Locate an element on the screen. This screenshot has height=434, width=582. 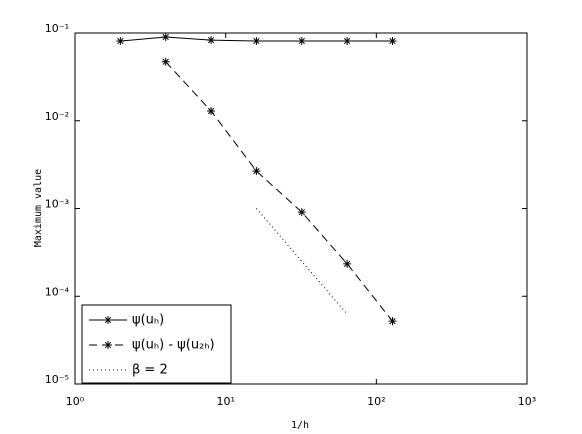
y-tick-label: 10⁻³ is located at coordinates (57, 204).